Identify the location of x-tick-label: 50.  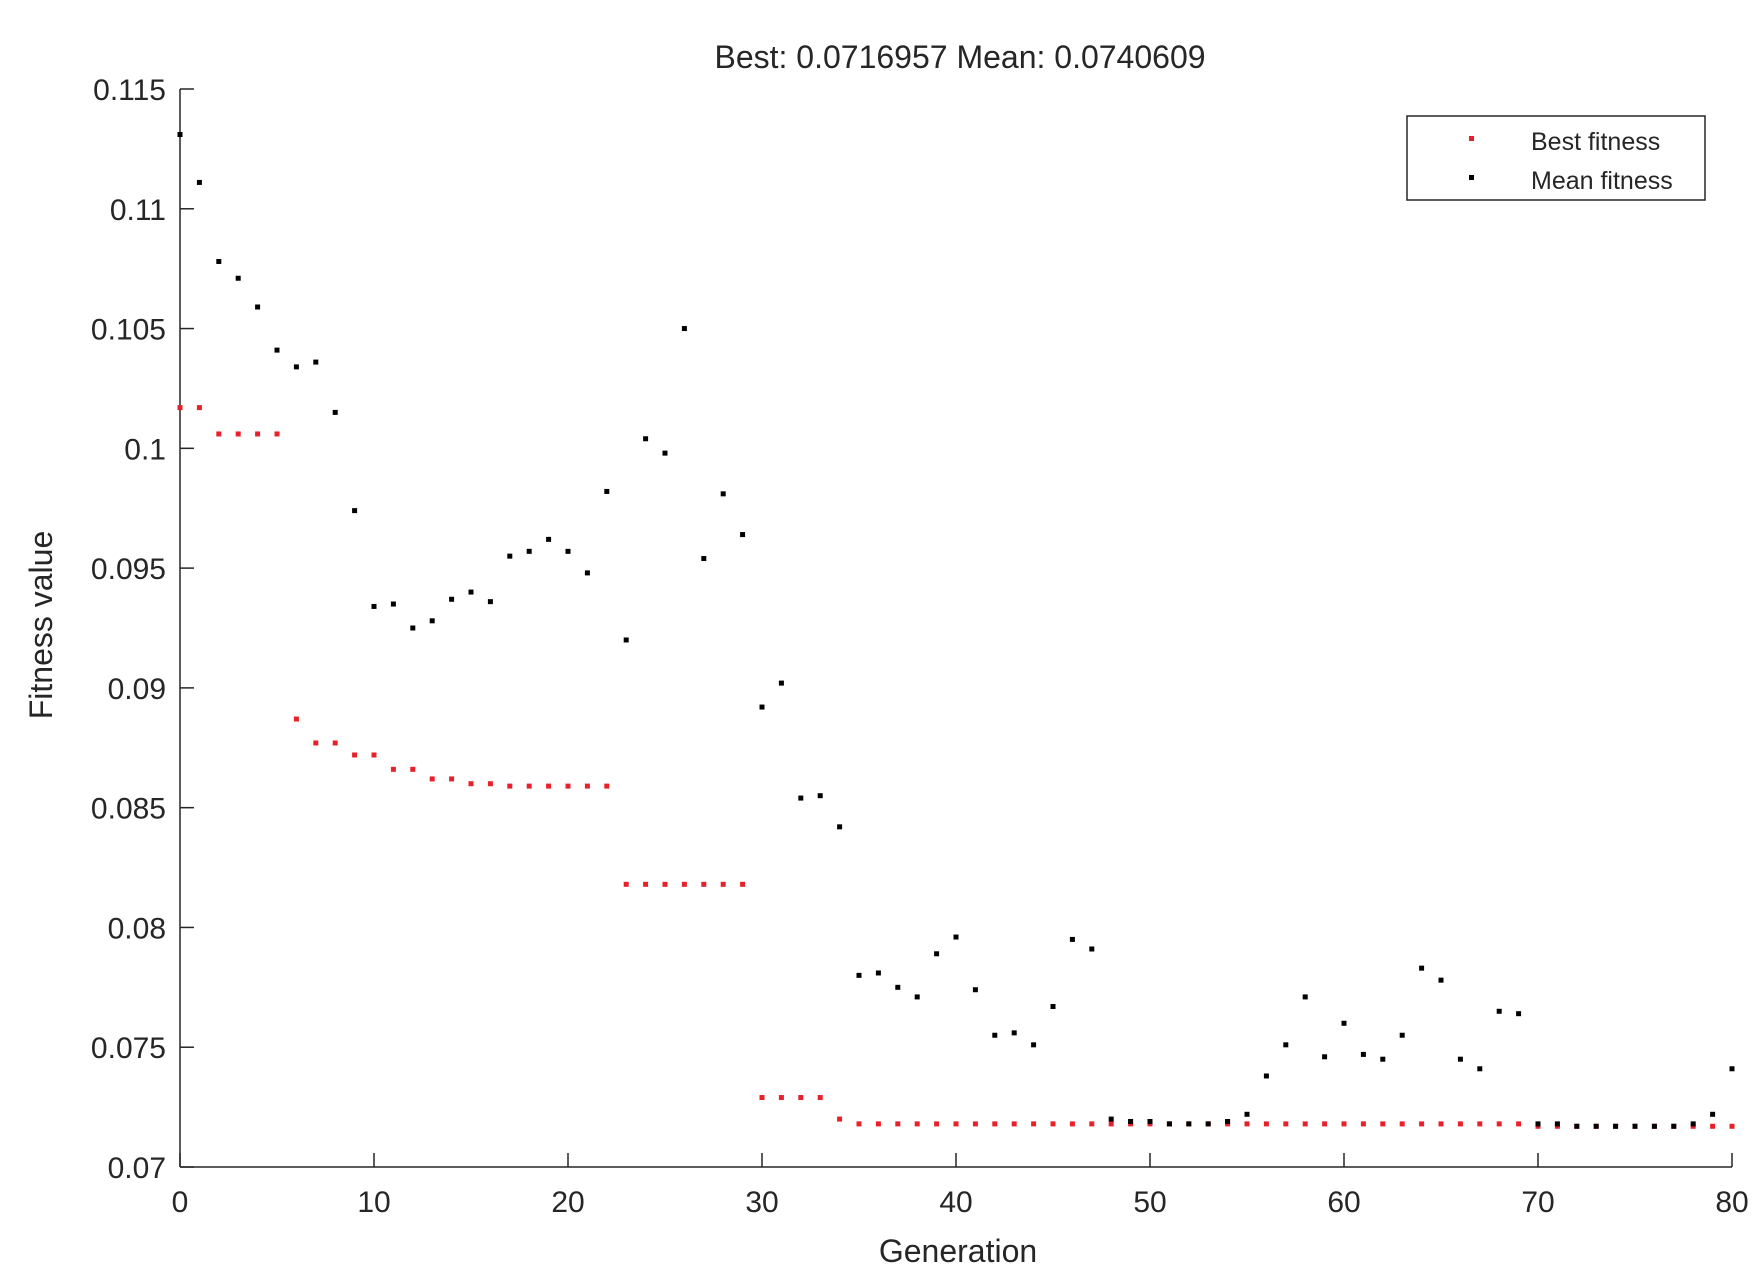
(1149, 1202).